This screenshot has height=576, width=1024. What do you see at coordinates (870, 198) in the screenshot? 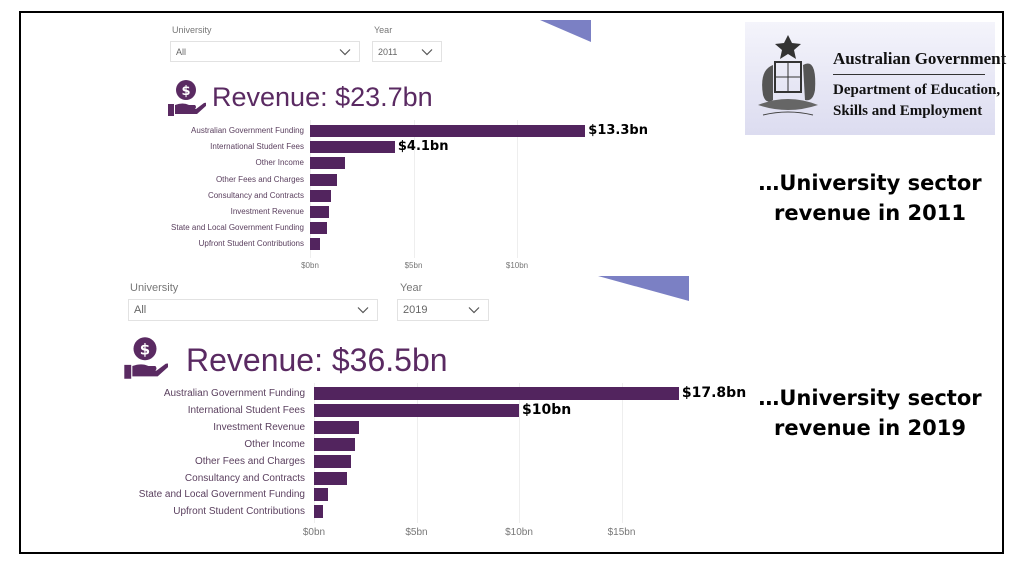
I see `caption-2011: …University sector revenue in 2011` at bounding box center [870, 198].